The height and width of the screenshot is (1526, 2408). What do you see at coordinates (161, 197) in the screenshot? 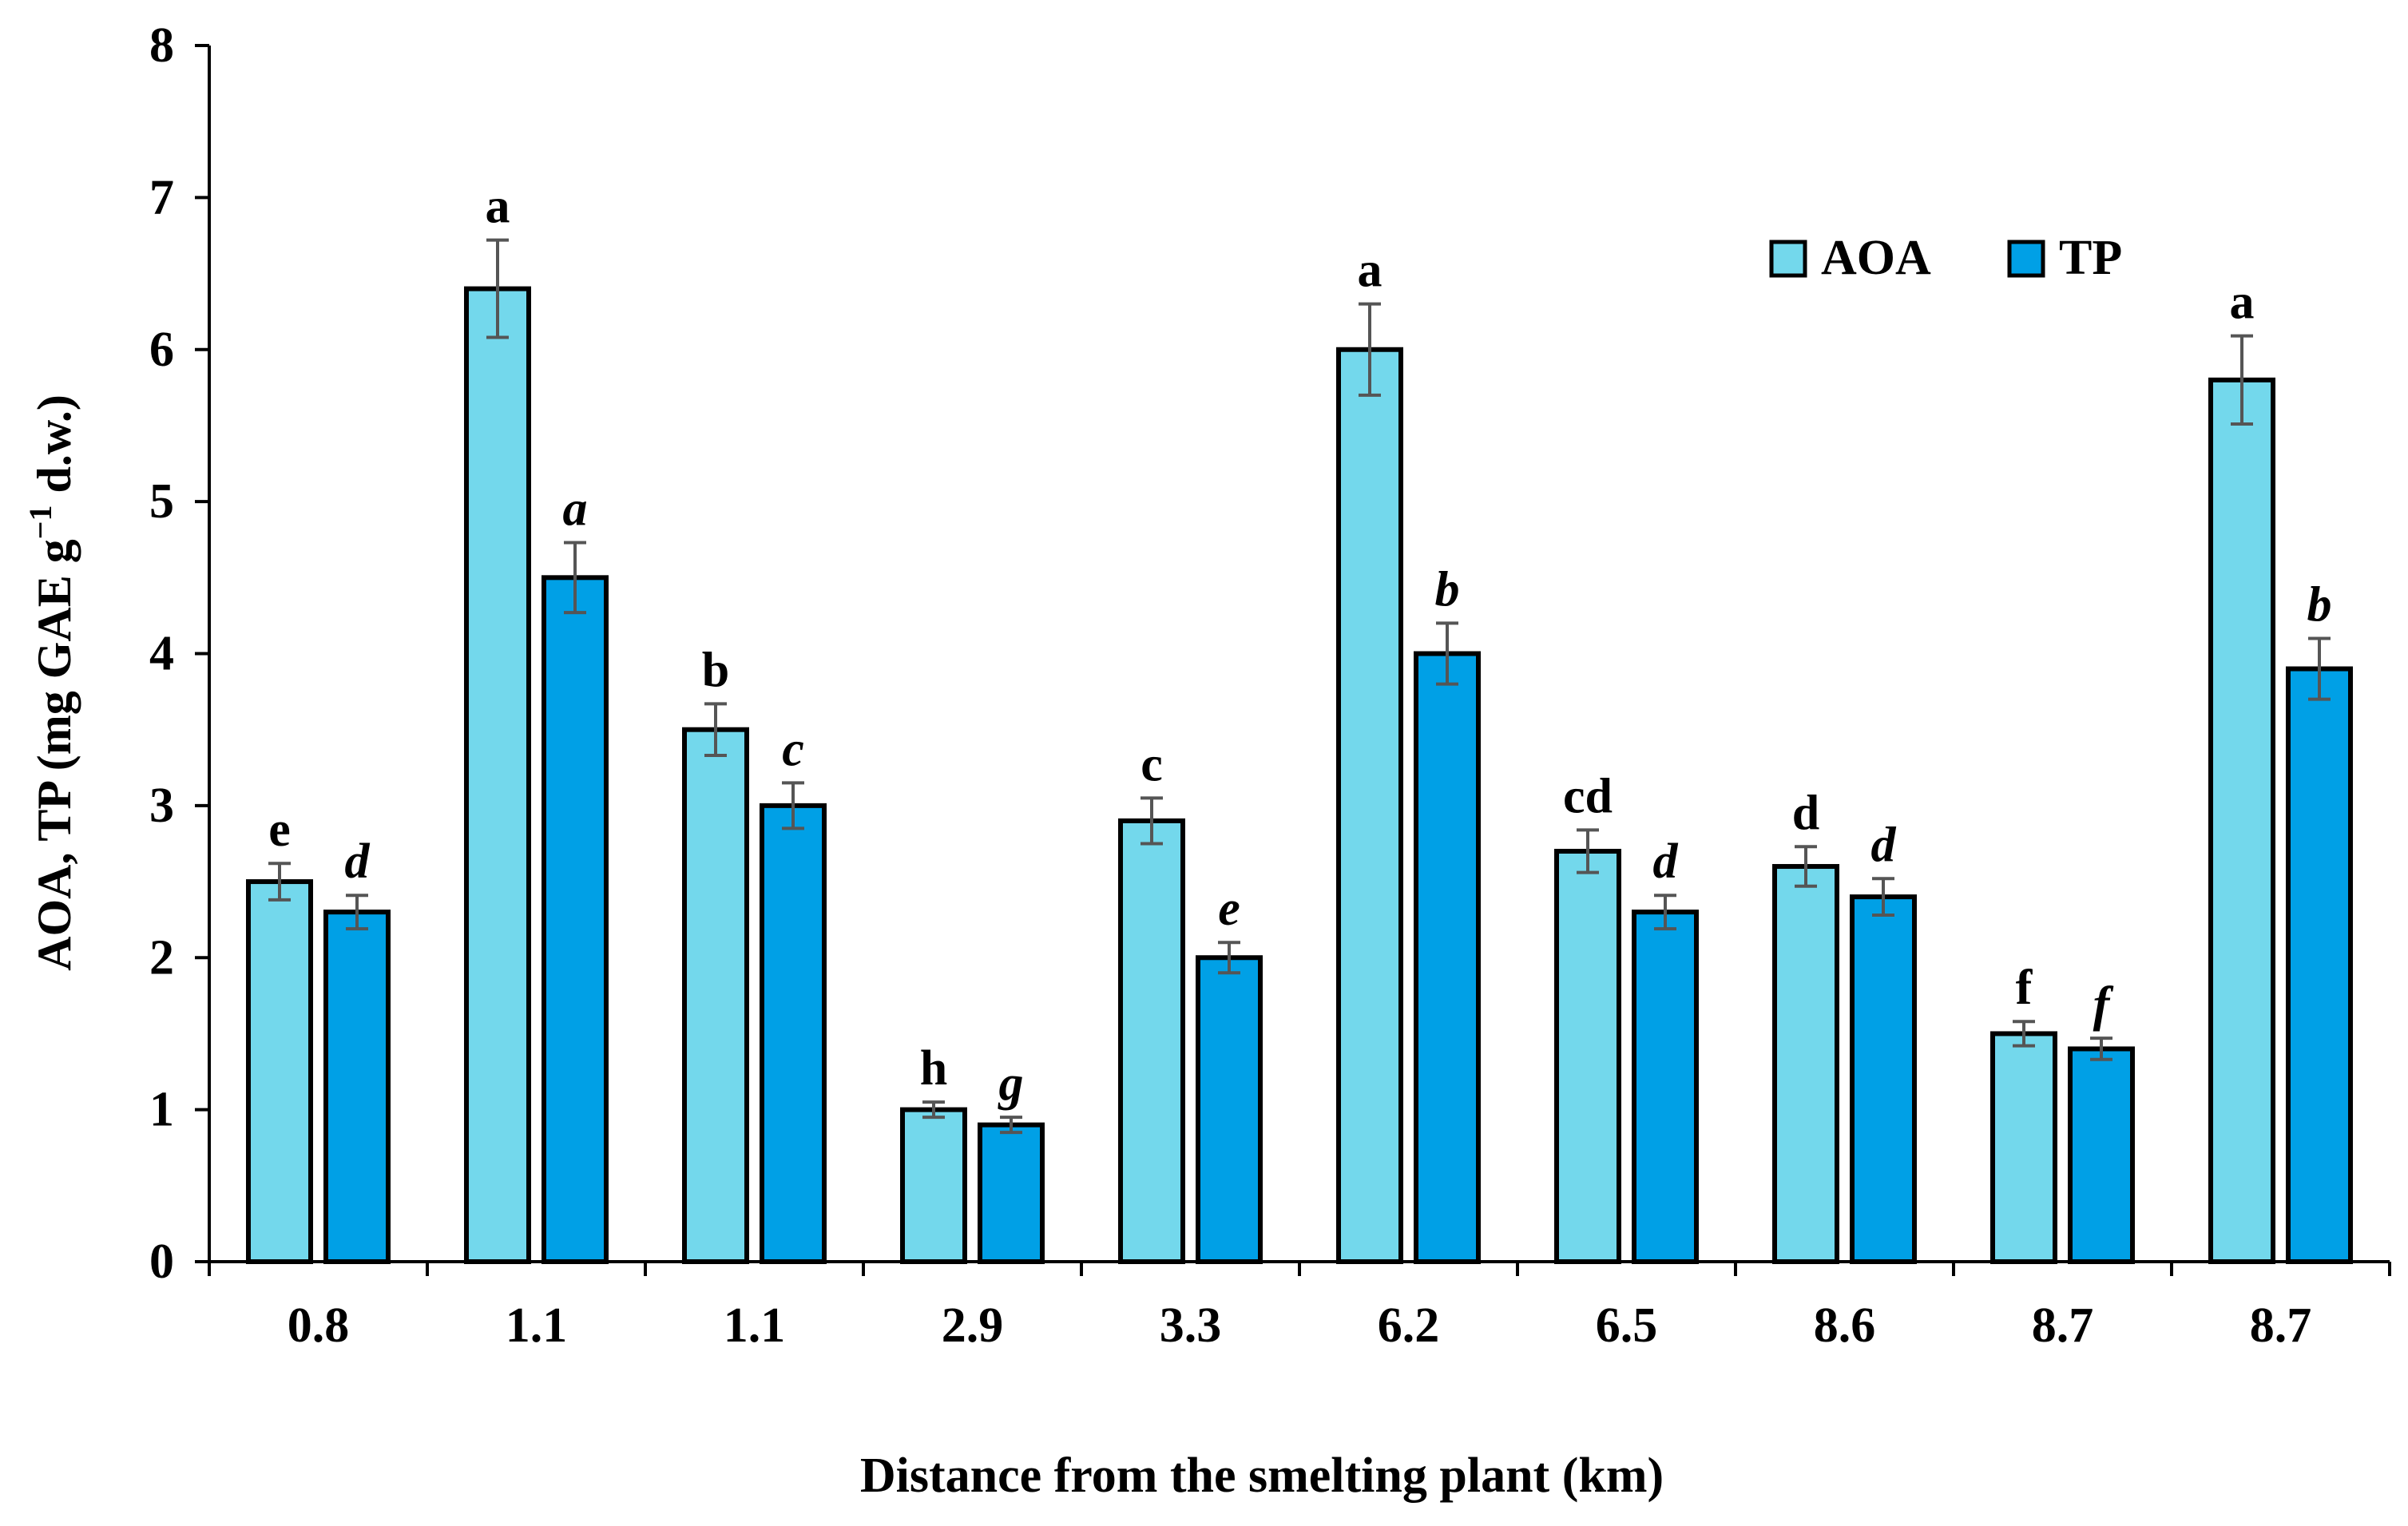
I see `y-tick-label: 7` at bounding box center [161, 197].